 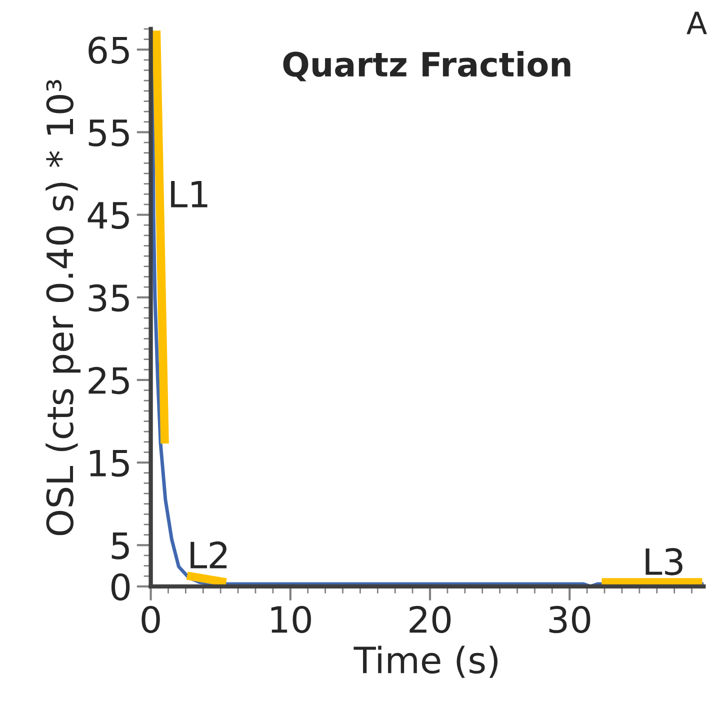 I want to click on y-tick-label: 0, so click(x=120, y=587).